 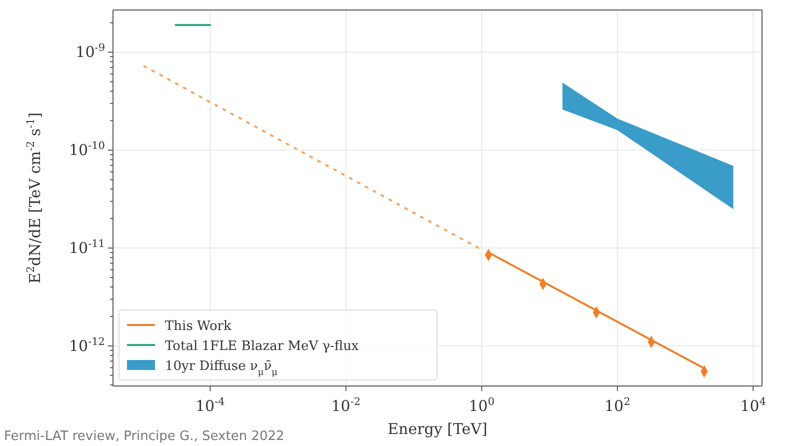 What do you see at coordinates (144, 436) in the screenshot?
I see `text: Fermi-LAT review, Principe G., Sexten 2022` at bounding box center [144, 436].